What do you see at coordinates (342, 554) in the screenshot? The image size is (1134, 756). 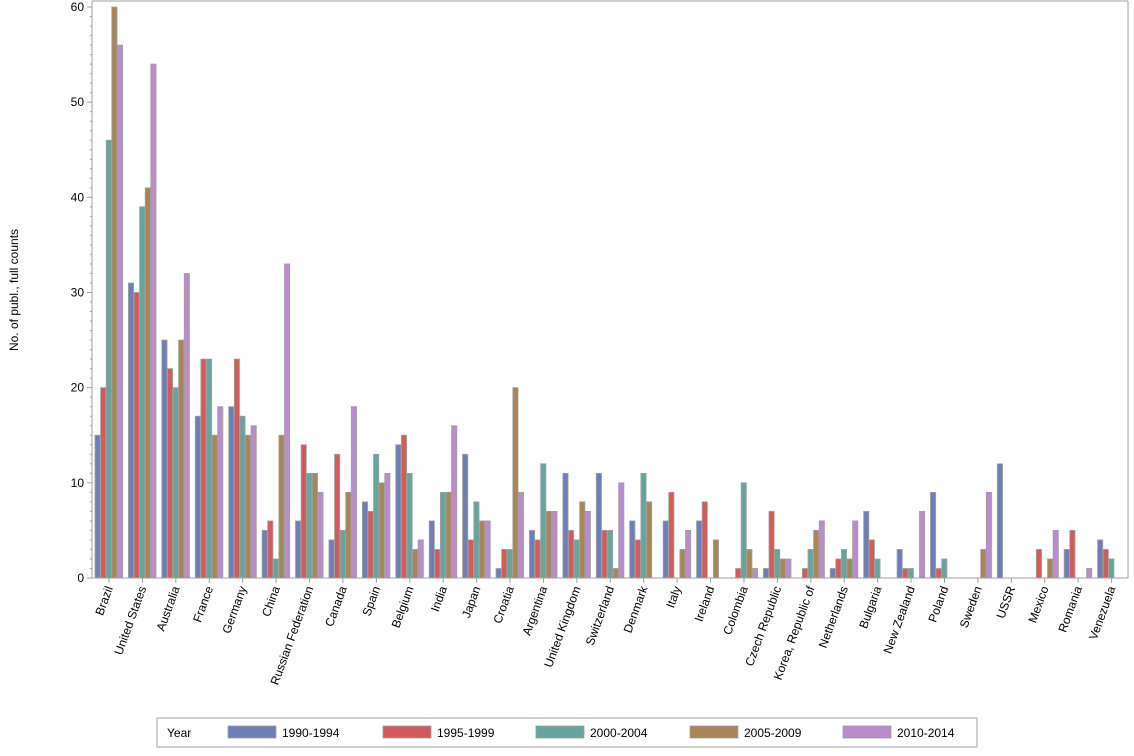 I see `bar-canada-2000-2004` at bounding box center [342, 554].